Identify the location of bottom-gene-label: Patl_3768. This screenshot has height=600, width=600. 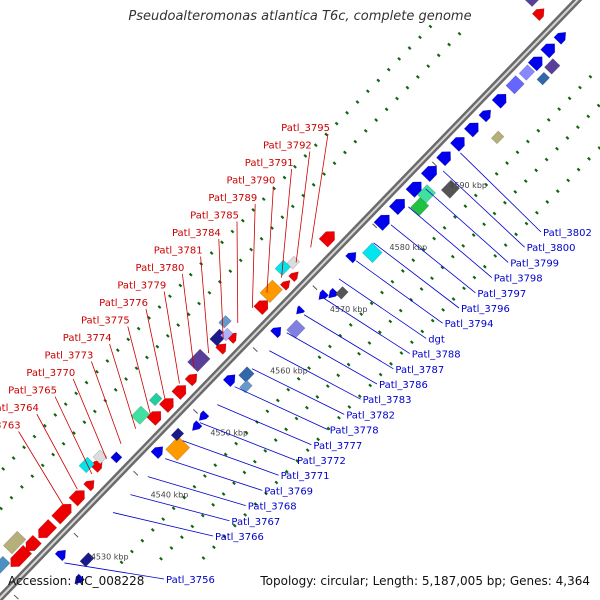
(272, 507).